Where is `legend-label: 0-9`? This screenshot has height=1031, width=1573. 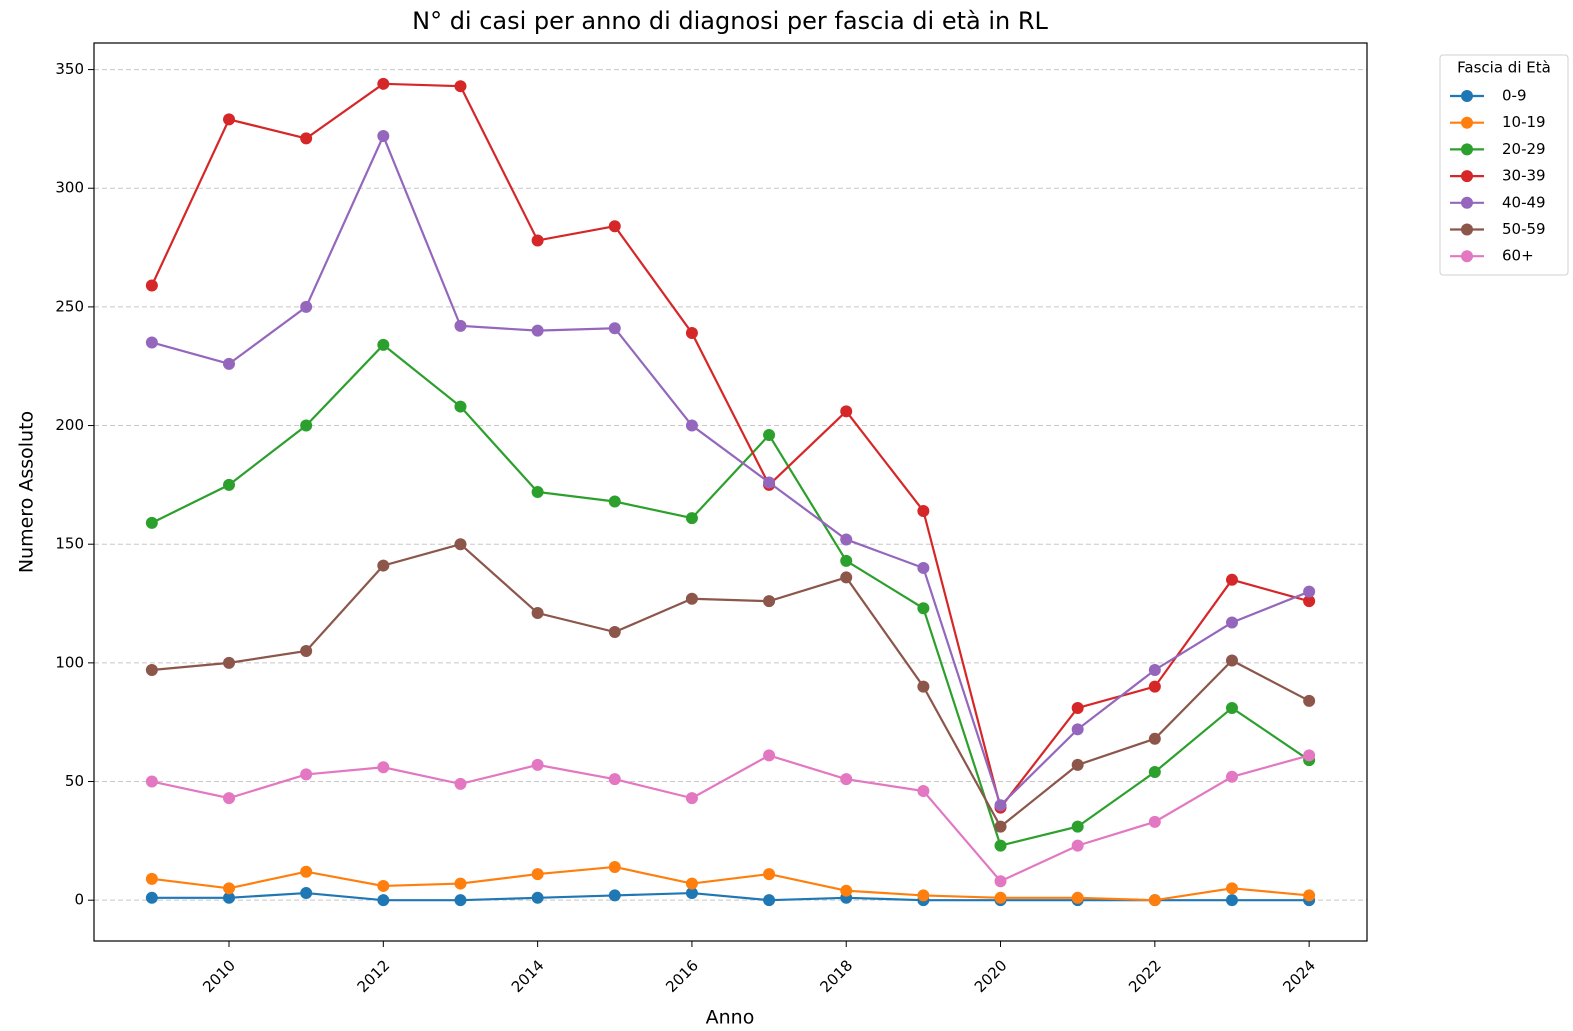
legend-label: 0-9 is located at coordinates (1514, 96).